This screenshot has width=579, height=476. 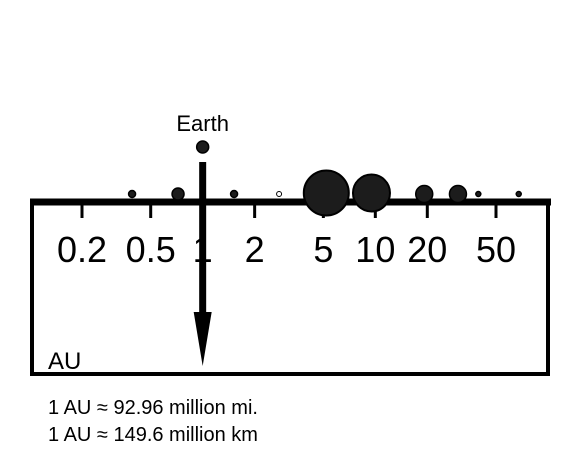 I want to click on axis-tick-label: 2, so click(x=255, y=249).